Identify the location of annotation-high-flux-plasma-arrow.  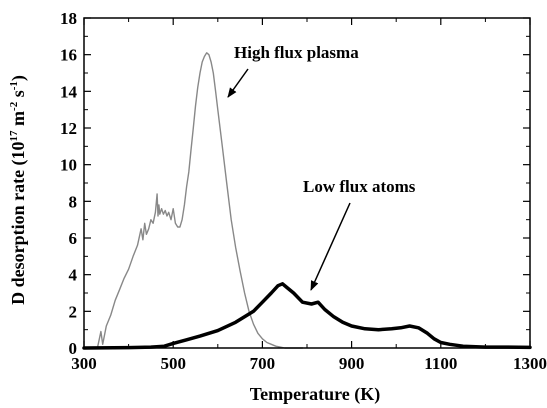
(238, 83).